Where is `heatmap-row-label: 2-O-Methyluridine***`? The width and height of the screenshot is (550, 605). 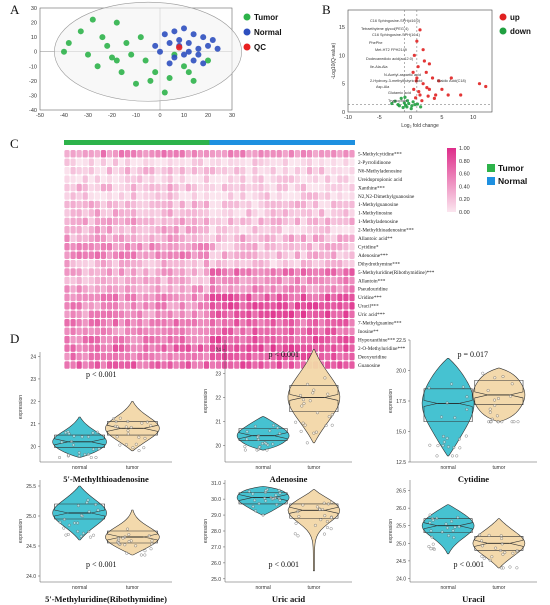
heatmap-row-label: 2-O-Methyluridine*** is located at coordinates (382, 349).